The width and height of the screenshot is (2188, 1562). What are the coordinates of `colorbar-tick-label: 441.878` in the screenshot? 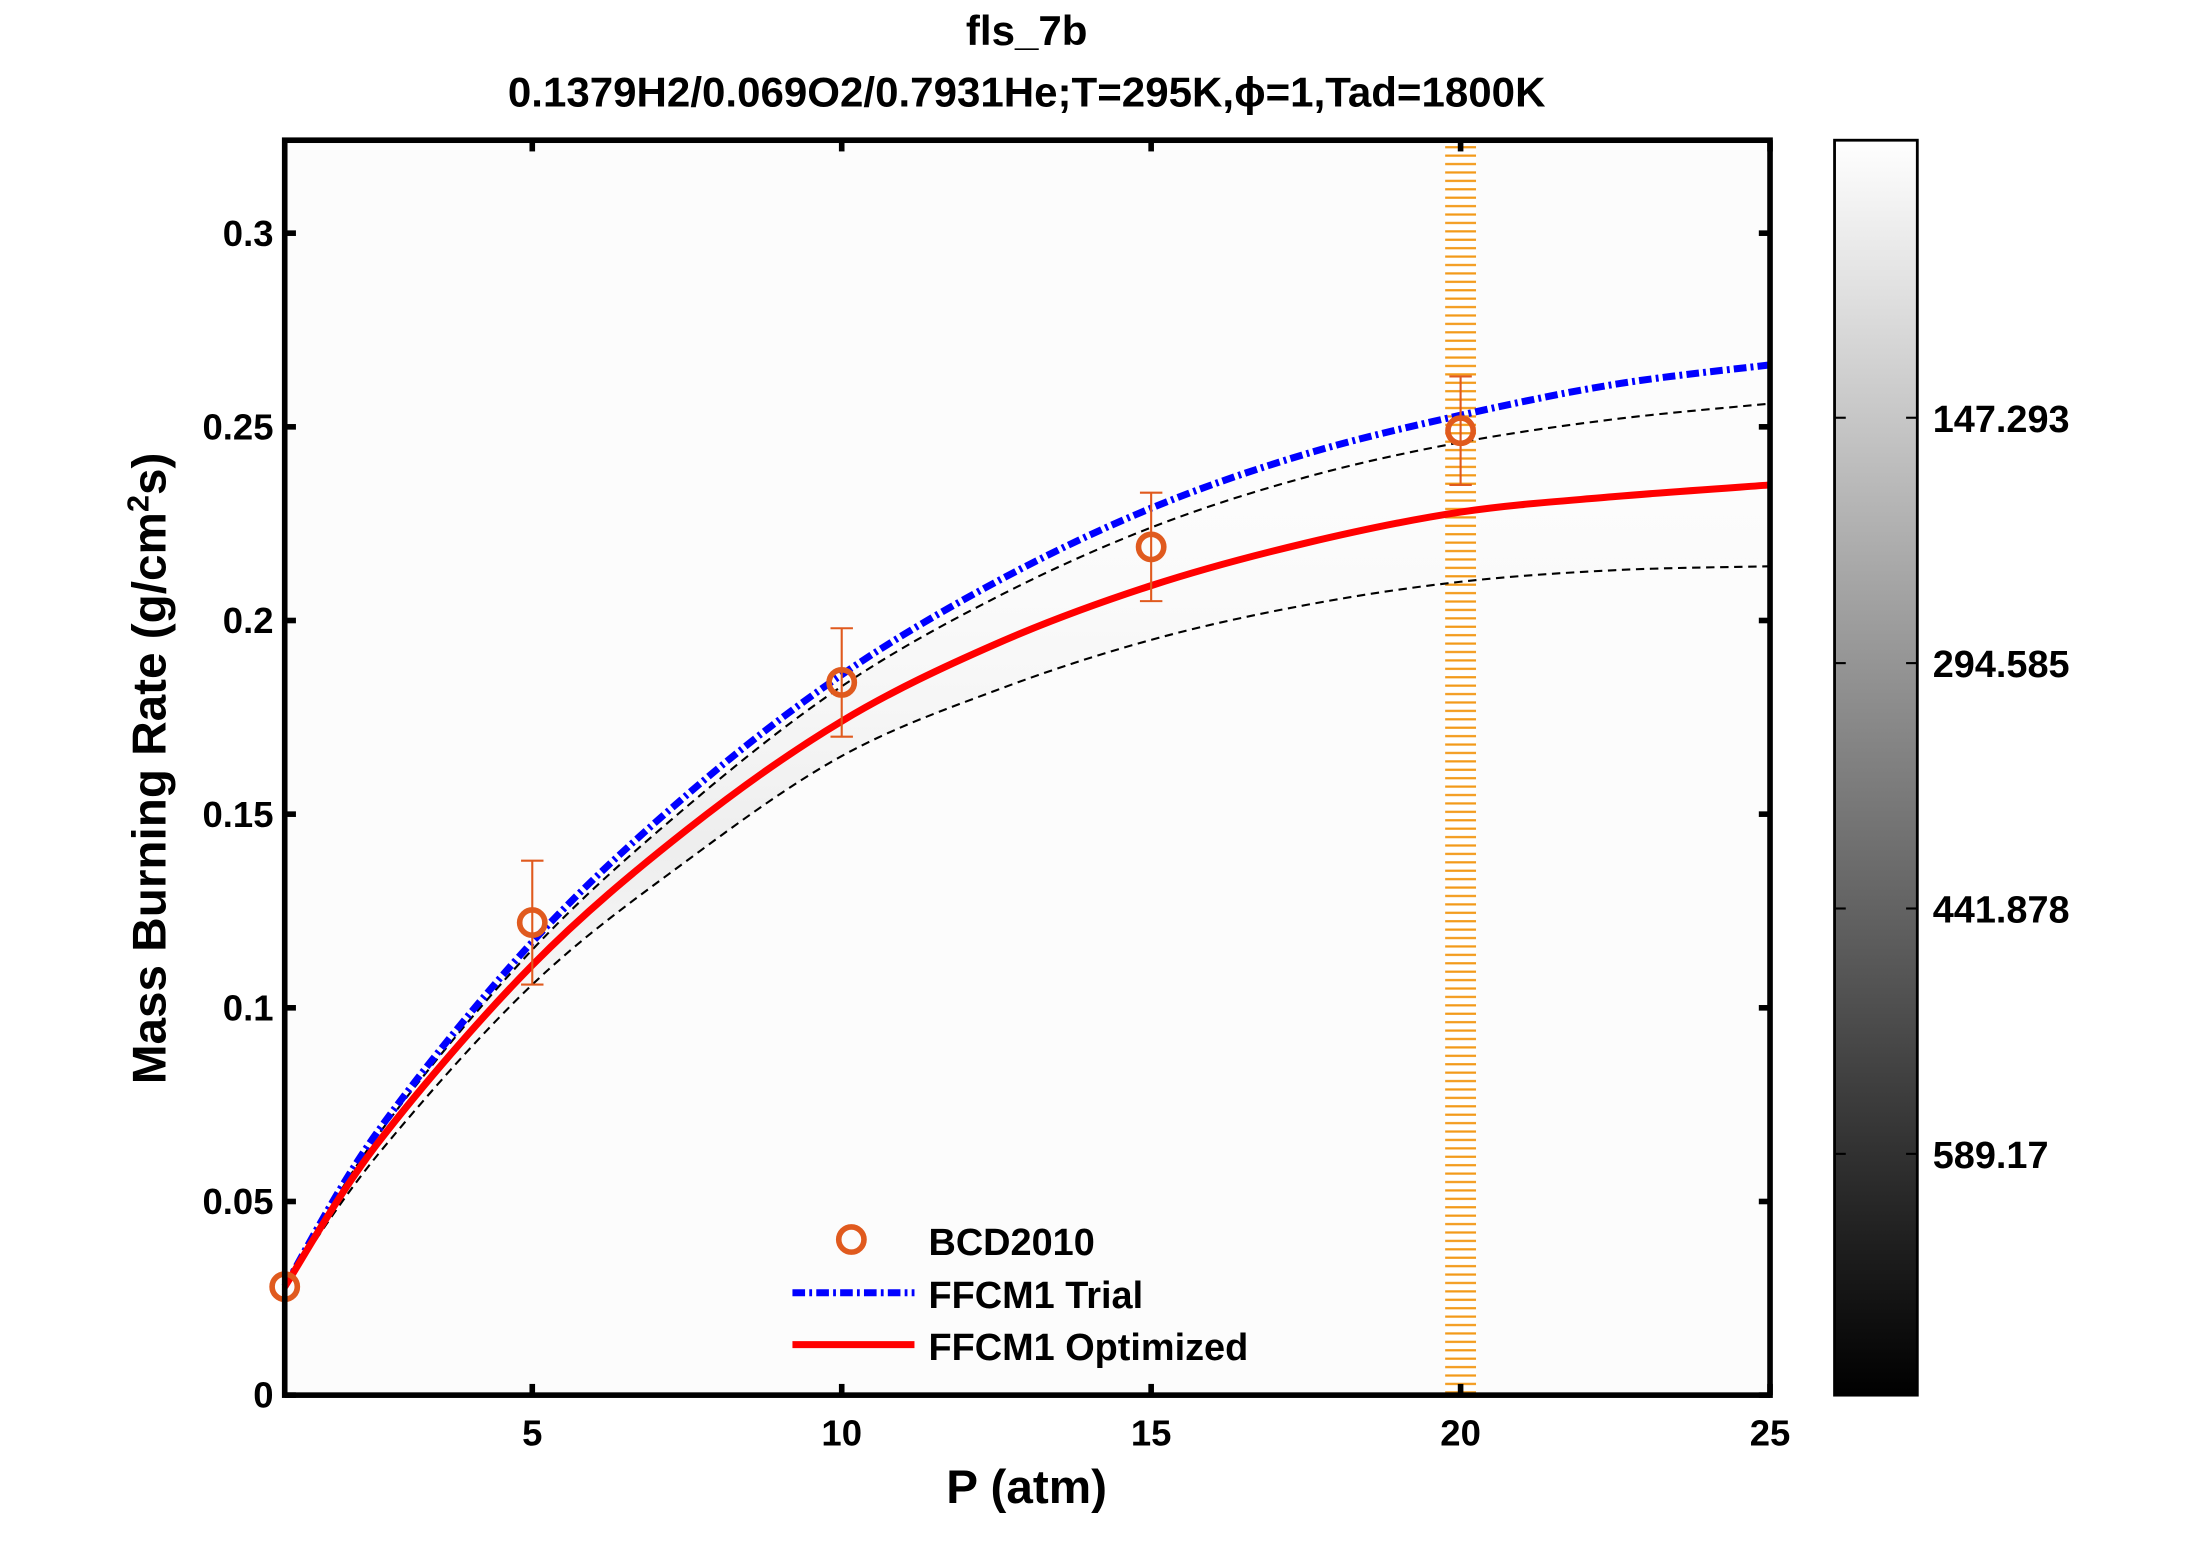 It's located at (2001, 911).